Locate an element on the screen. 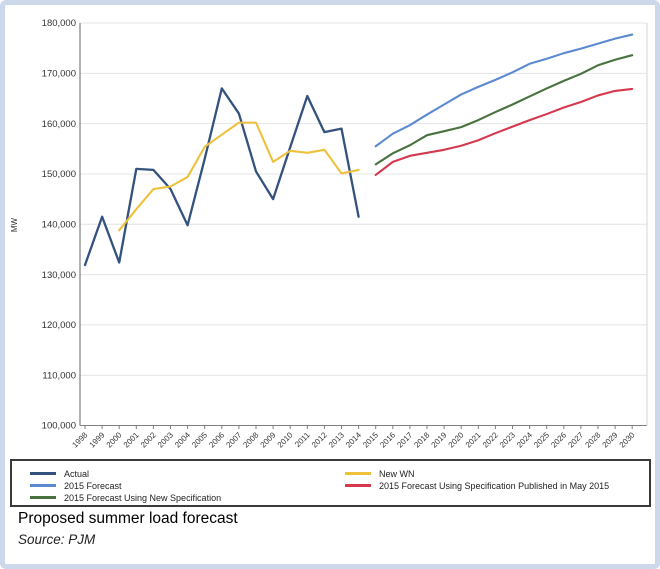  svg-text: 2015 is located at coordinates (370, 439).